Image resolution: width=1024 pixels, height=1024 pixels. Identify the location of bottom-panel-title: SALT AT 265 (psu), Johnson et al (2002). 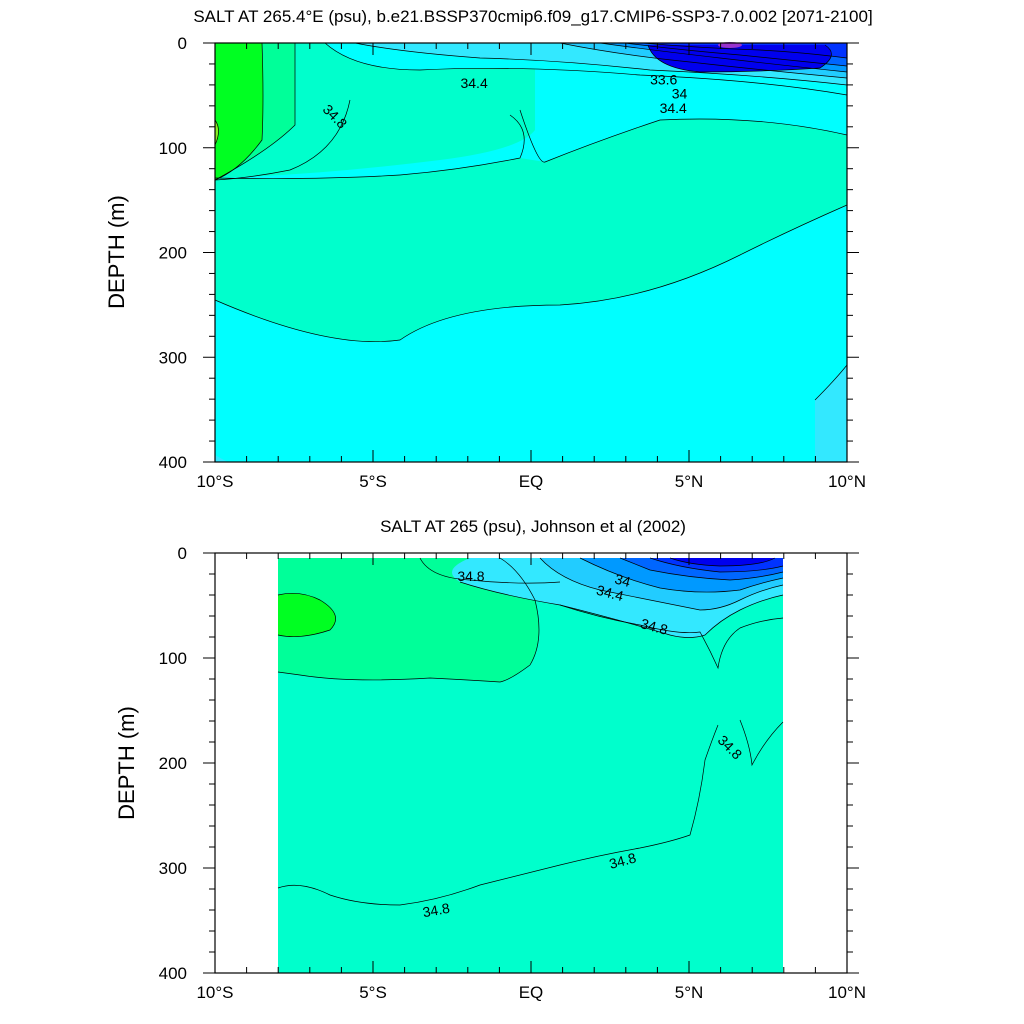
(533, 526).